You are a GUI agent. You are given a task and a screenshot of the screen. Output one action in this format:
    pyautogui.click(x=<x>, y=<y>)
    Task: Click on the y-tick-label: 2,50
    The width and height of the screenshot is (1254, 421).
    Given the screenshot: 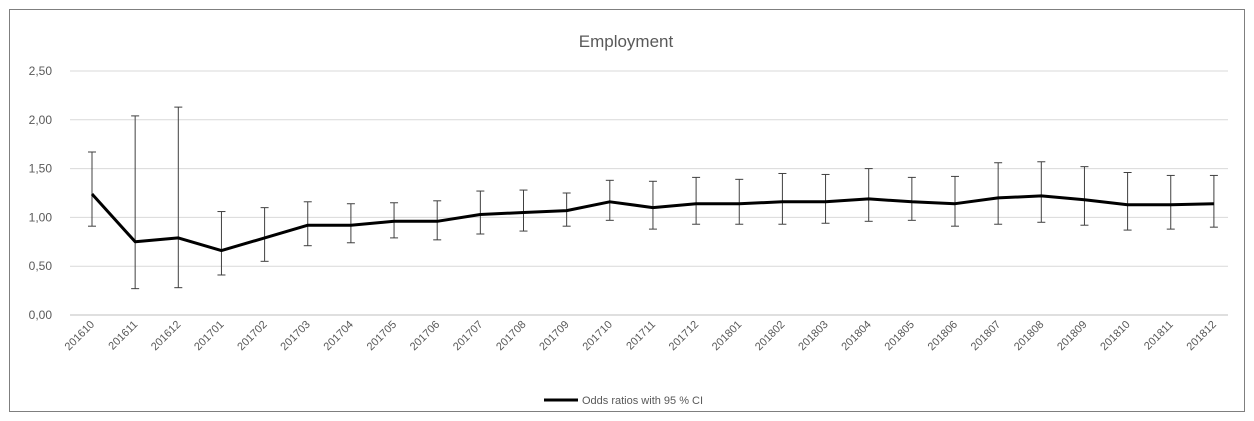 What is the action you would take?
    pyautogui.click(x=41, y=71)
    